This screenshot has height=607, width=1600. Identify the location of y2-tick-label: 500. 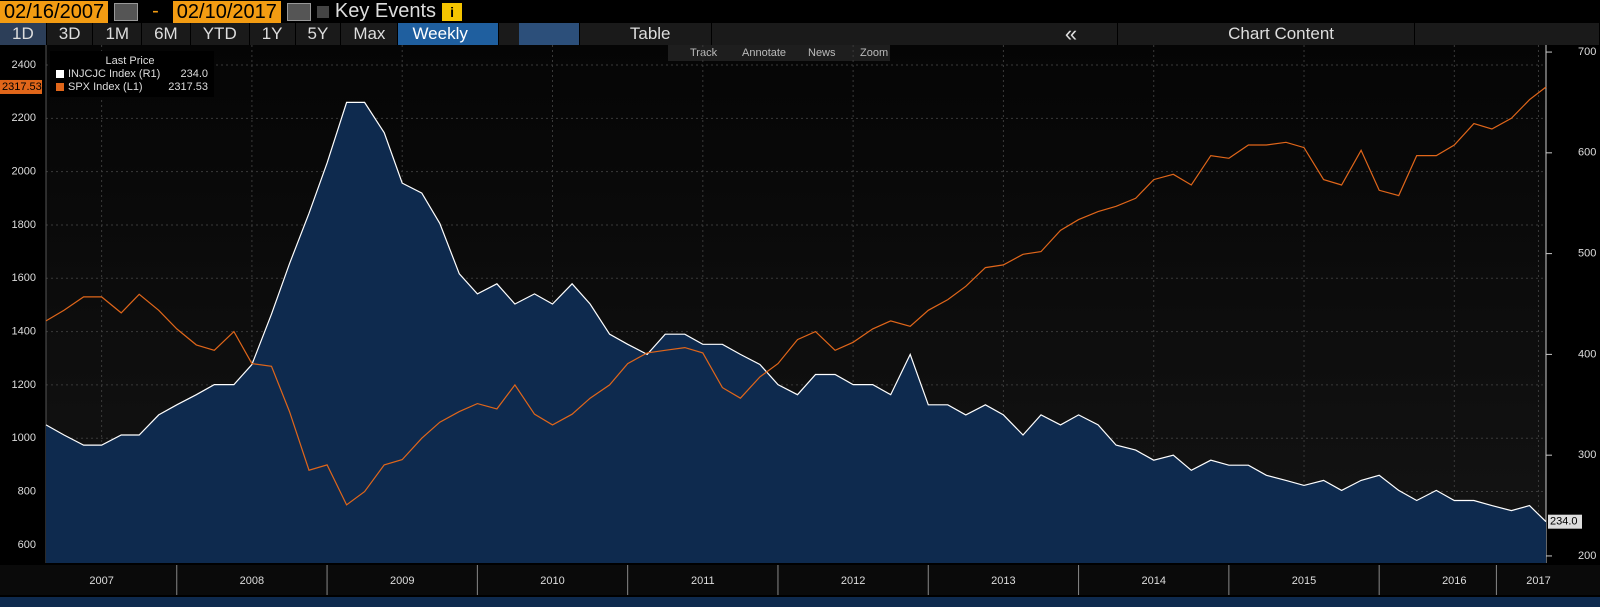
(1587, 254).